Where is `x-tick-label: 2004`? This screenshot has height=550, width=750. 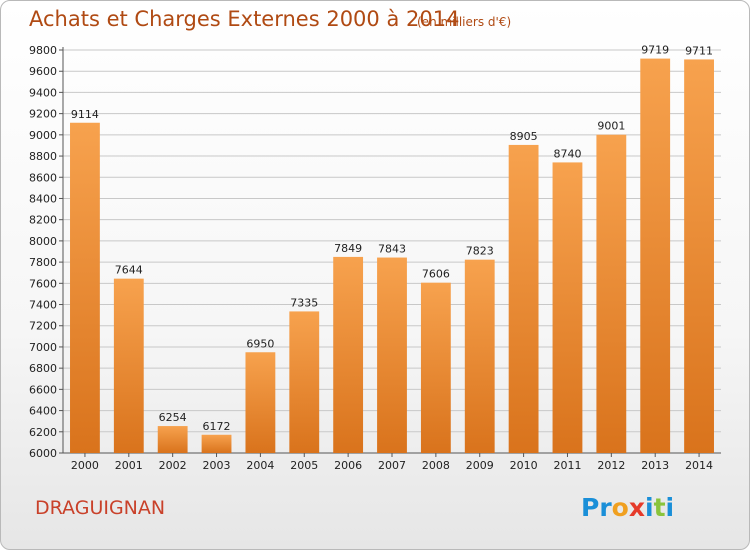
x-tick-label: 2004 is located at coordinates (260, 465).